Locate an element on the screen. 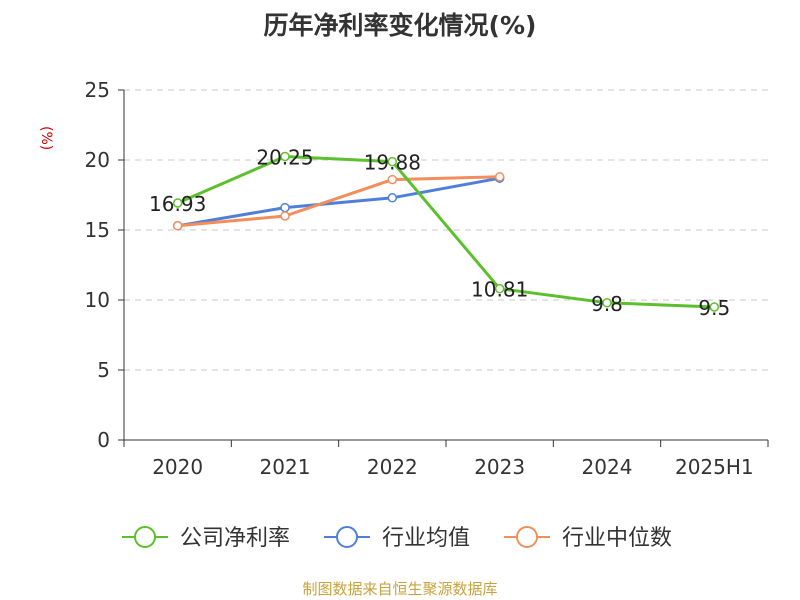  y-tick-label: 20 is located at coordinates (97, 160).